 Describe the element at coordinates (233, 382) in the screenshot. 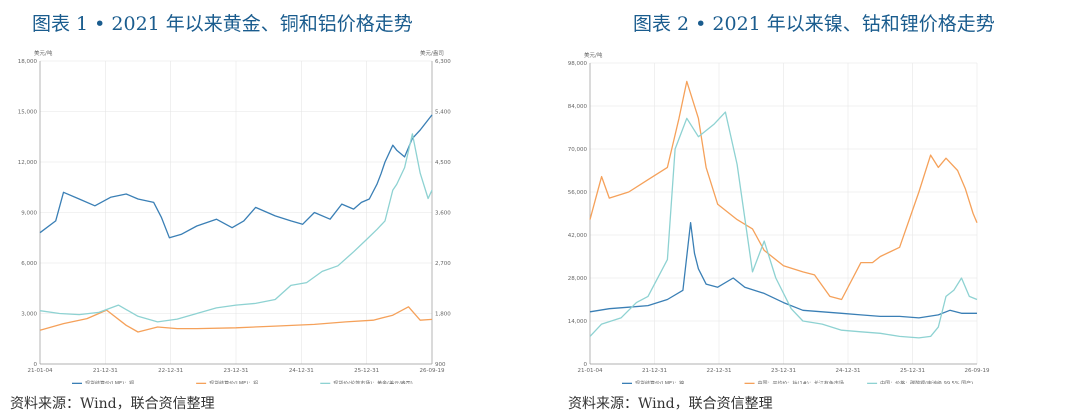

I see `legend-label: 现货结算价(LME)：铝` at that location.